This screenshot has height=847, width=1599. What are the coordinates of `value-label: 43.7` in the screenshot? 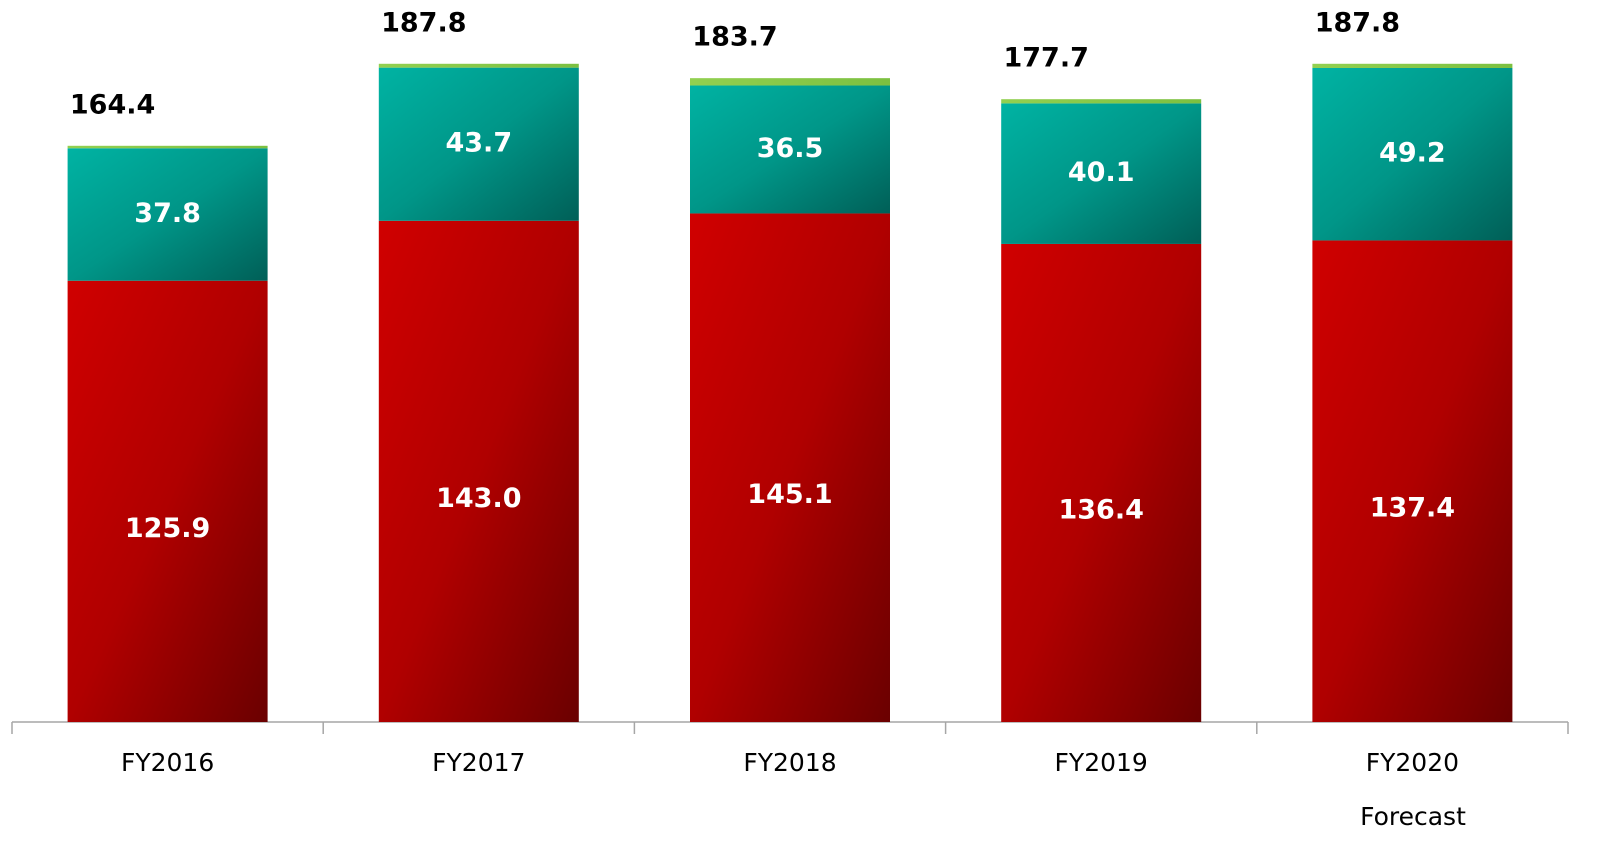 It's located at (478, 143).